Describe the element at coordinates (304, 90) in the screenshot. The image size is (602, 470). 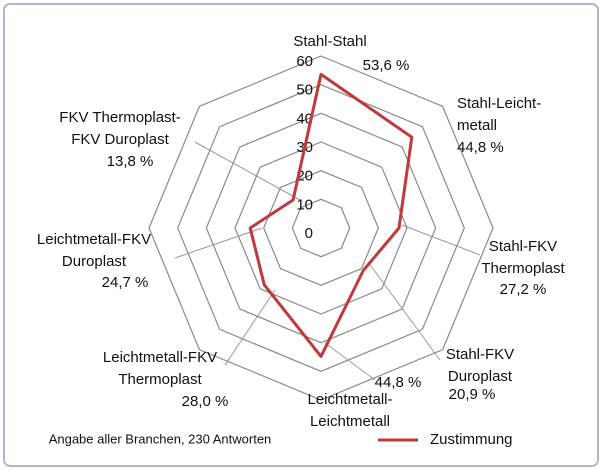
I see `r-tick-label: 50` at that location.